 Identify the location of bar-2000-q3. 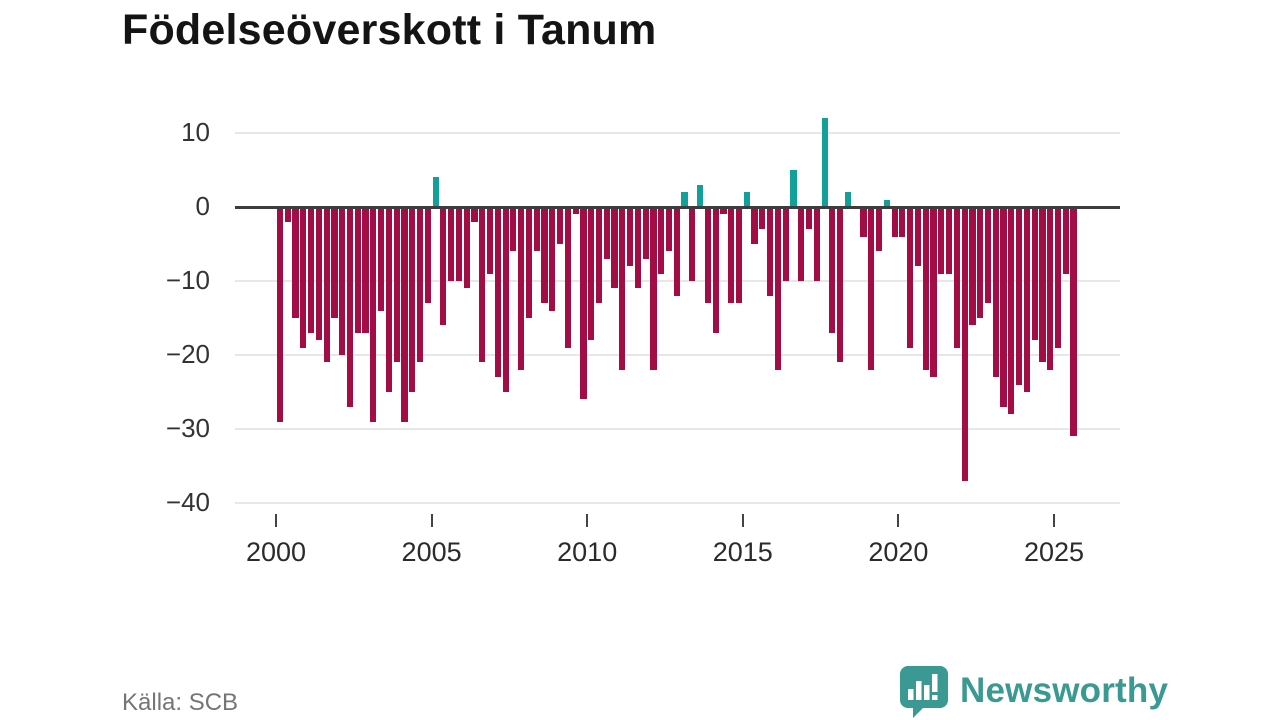
(295, 262).